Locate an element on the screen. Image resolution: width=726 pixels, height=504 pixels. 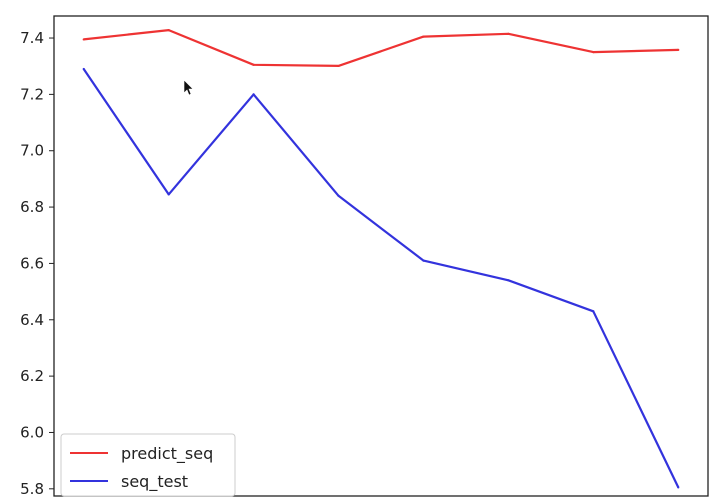
cursor-arrow-icon is located at coordinates (188, 87).